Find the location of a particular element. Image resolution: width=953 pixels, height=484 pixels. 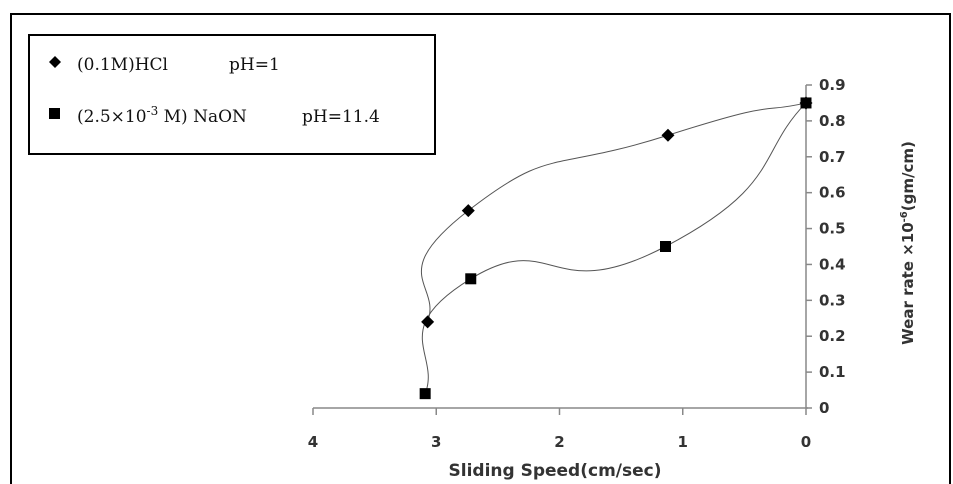

legend-marker-diamond is located at coordinates (55, 62).